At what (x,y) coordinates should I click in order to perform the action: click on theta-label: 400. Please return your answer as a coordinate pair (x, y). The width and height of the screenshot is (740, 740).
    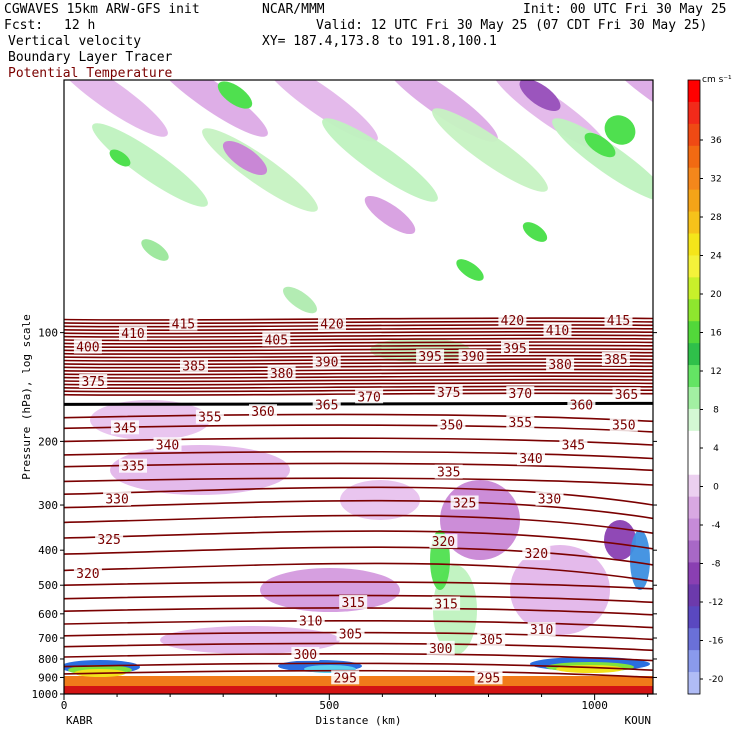
    Looking at the image, I should click on (87, 348).